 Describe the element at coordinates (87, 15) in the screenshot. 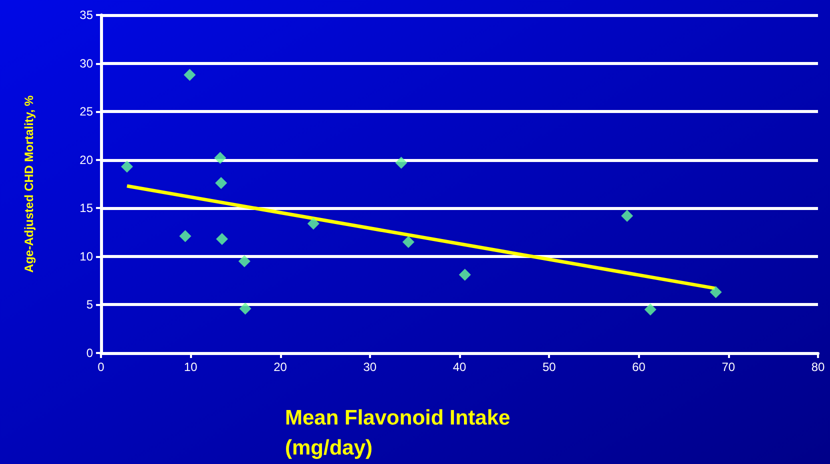

I see `y-tick-label: 35` at that location.